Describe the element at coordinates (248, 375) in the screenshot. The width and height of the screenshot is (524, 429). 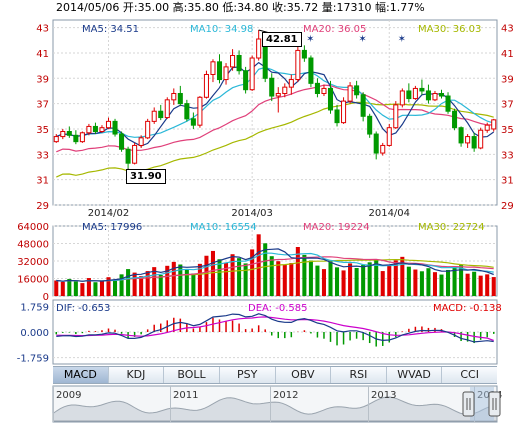
I see `tab-psy: PSY` at that location.